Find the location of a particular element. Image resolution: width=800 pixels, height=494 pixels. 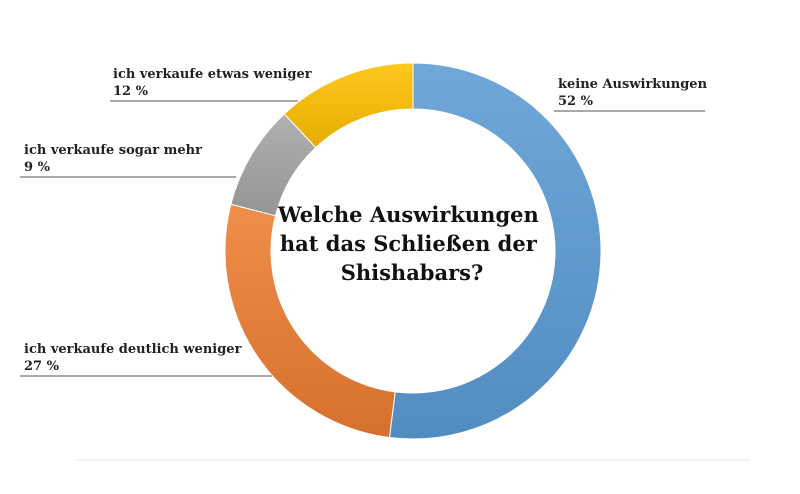

slice-value-label-3: 12 % is located at coordinates (131, 91).